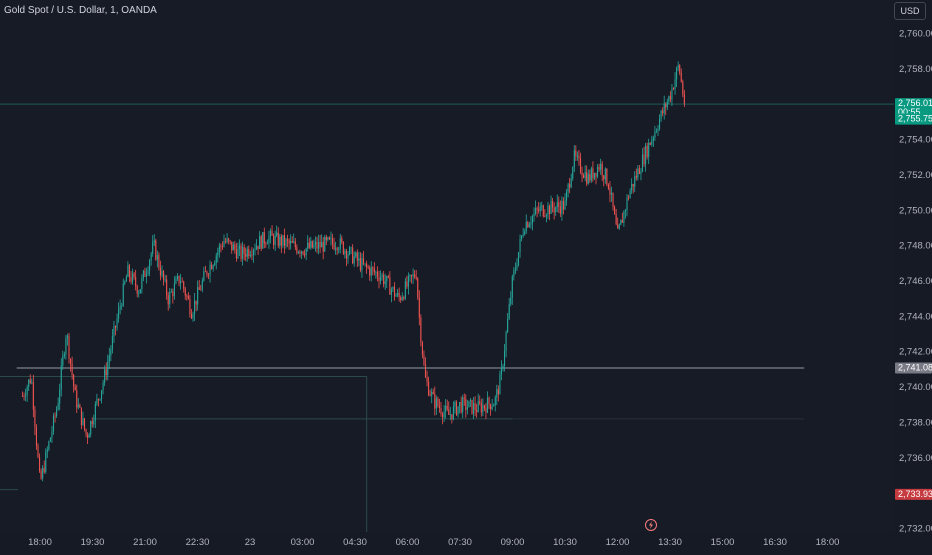  What do you see at coordinates (915, 175) in the screenshot?
I see `y-tick-label: 2,752.000` at bounding box center [915, 175].